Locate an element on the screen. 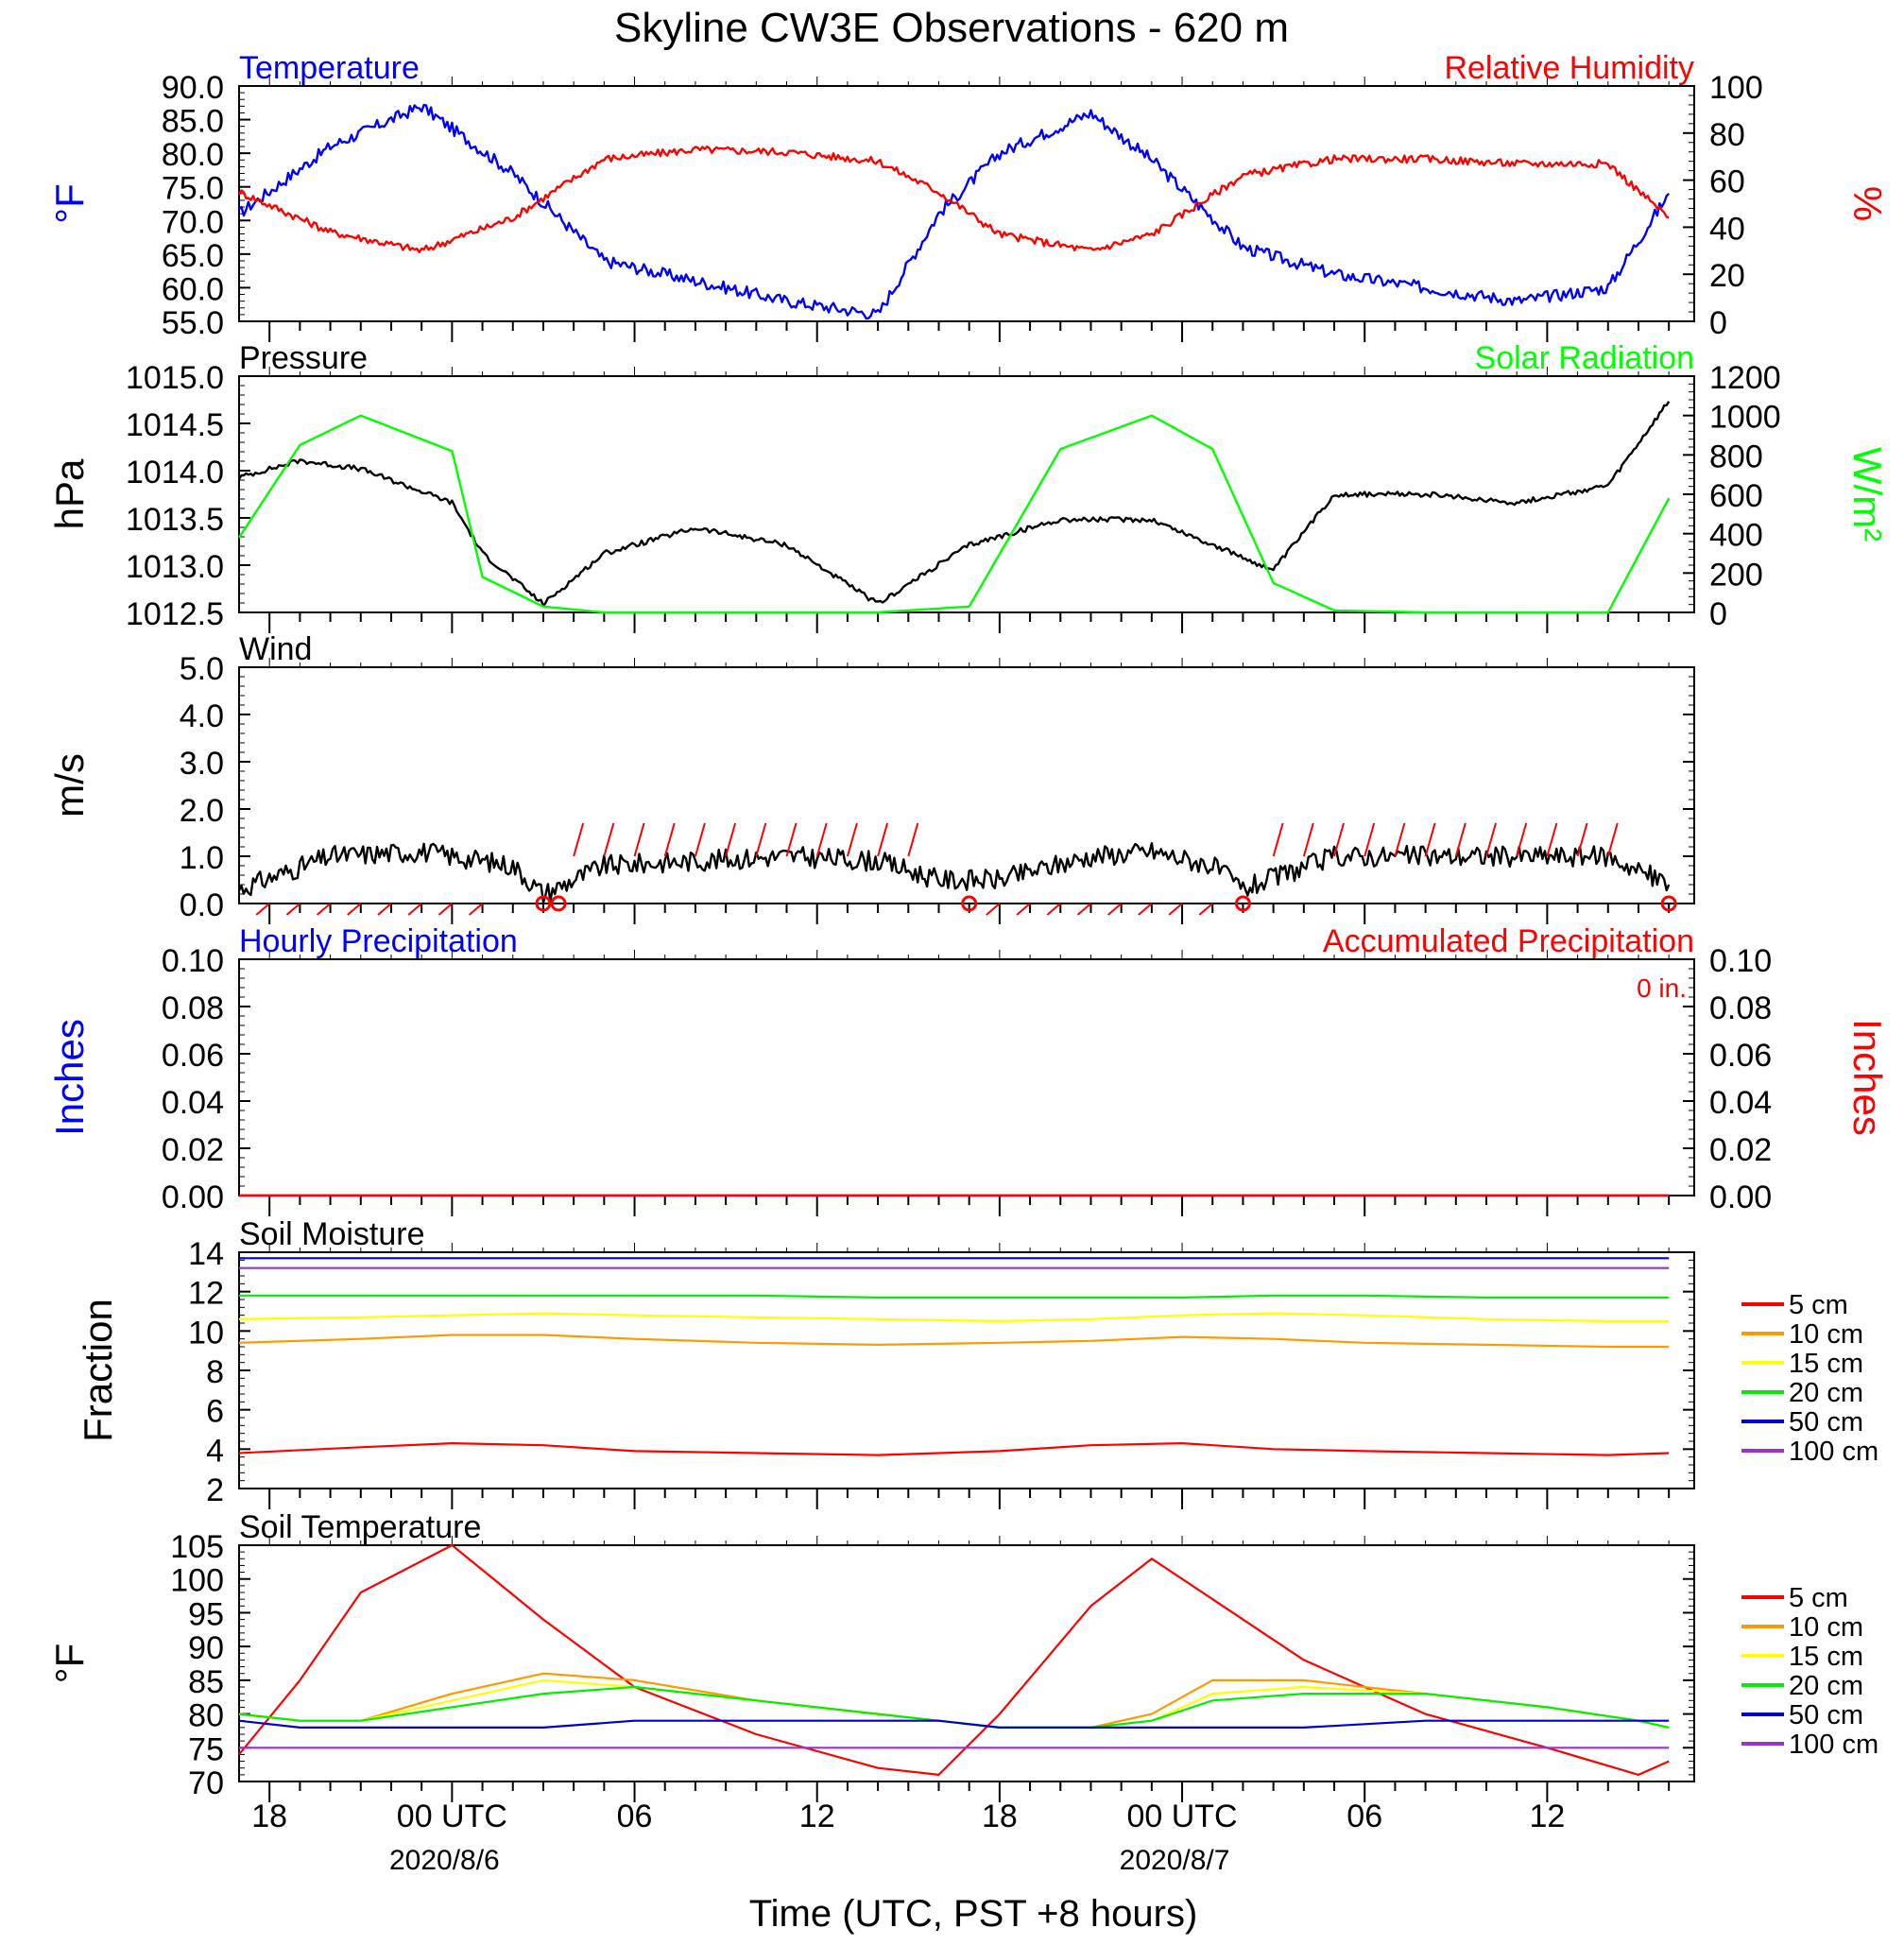 This screenshot has height=1945, width=1904. x-axis-label: Time (UTC, PST +8 hours) is located at coordinates (973, 1914).